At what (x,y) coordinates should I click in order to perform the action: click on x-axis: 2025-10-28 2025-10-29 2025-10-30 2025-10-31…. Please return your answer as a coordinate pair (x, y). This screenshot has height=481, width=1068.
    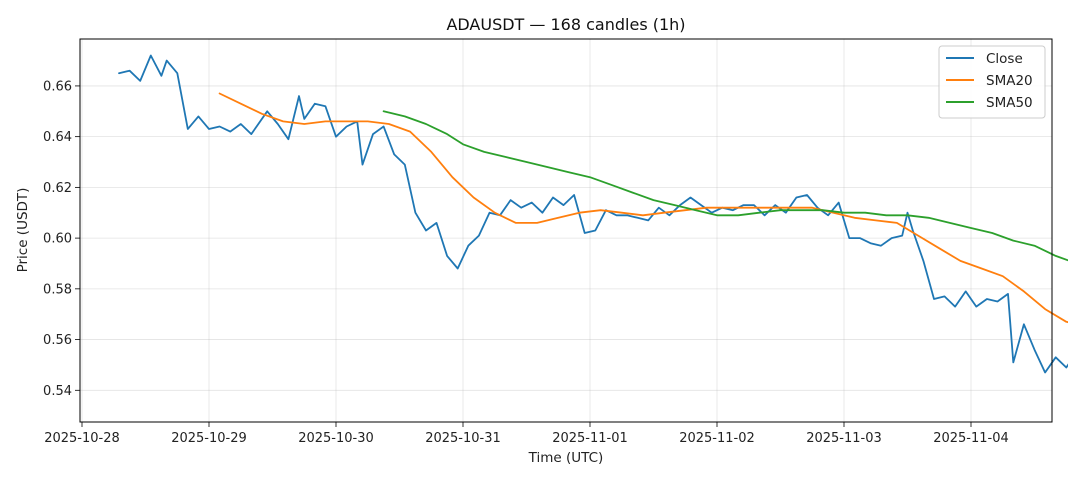
    Looking at the image, I should click on (526, 434).